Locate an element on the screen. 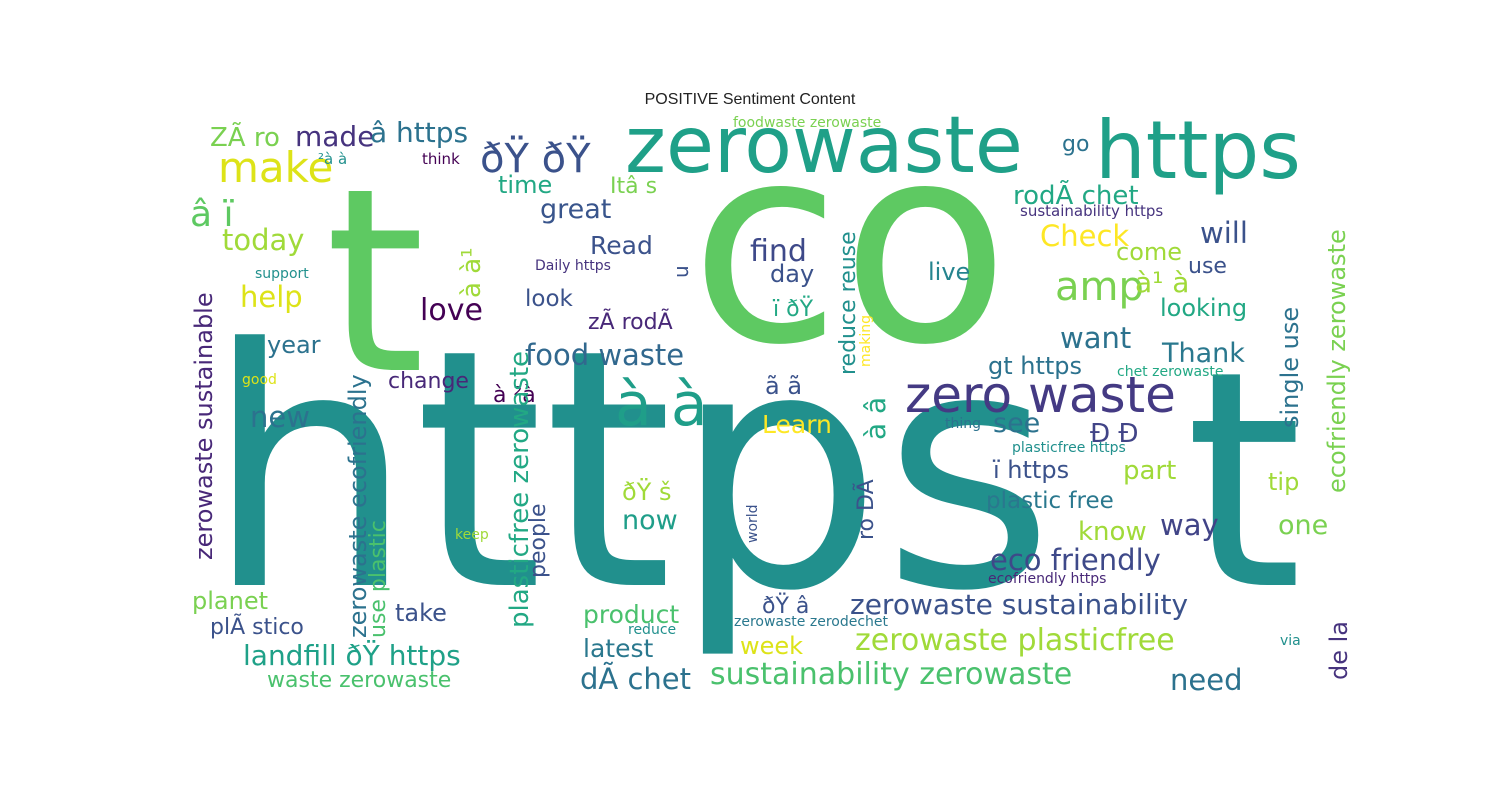 The height and width of the screenshot is (800, 1500). word: think is located at coordinates (441, 159).